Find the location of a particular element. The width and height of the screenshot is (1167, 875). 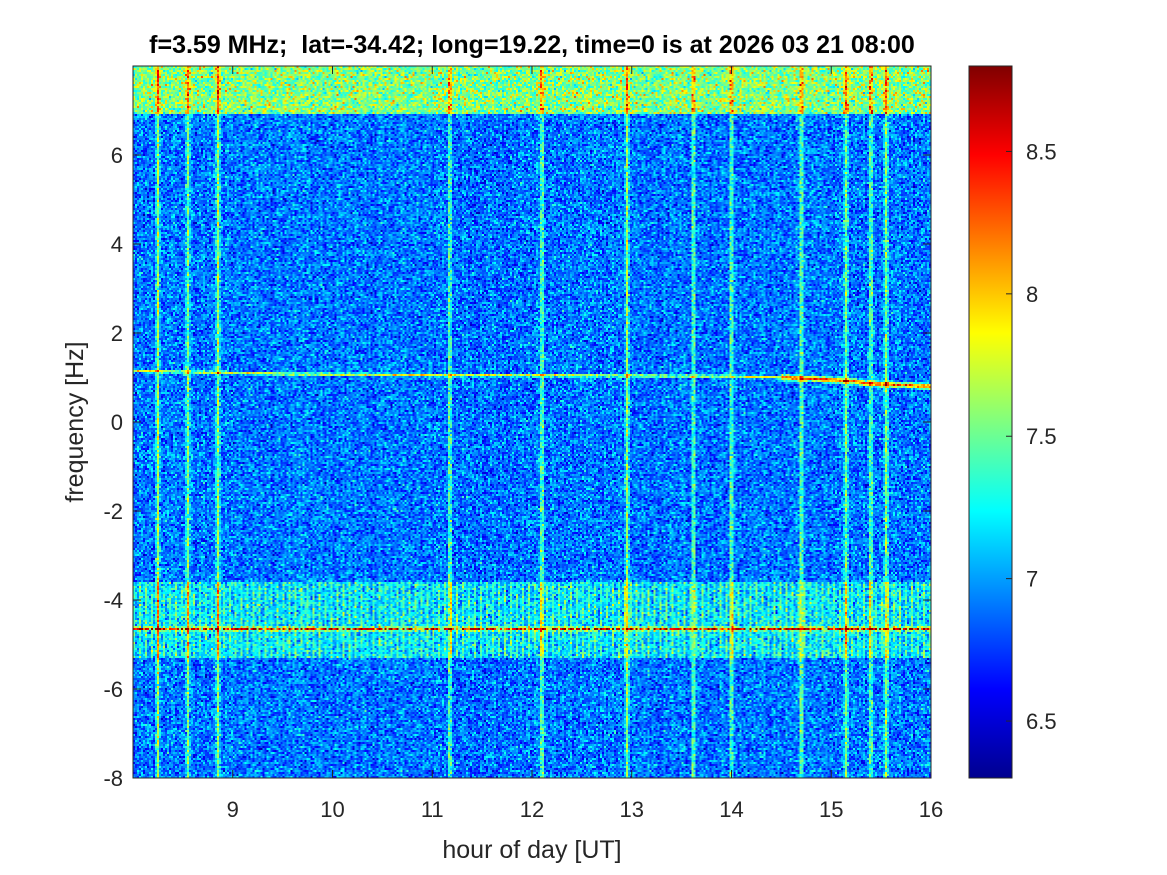

y-tick-label: -4 is located at coordinates (113, 600).